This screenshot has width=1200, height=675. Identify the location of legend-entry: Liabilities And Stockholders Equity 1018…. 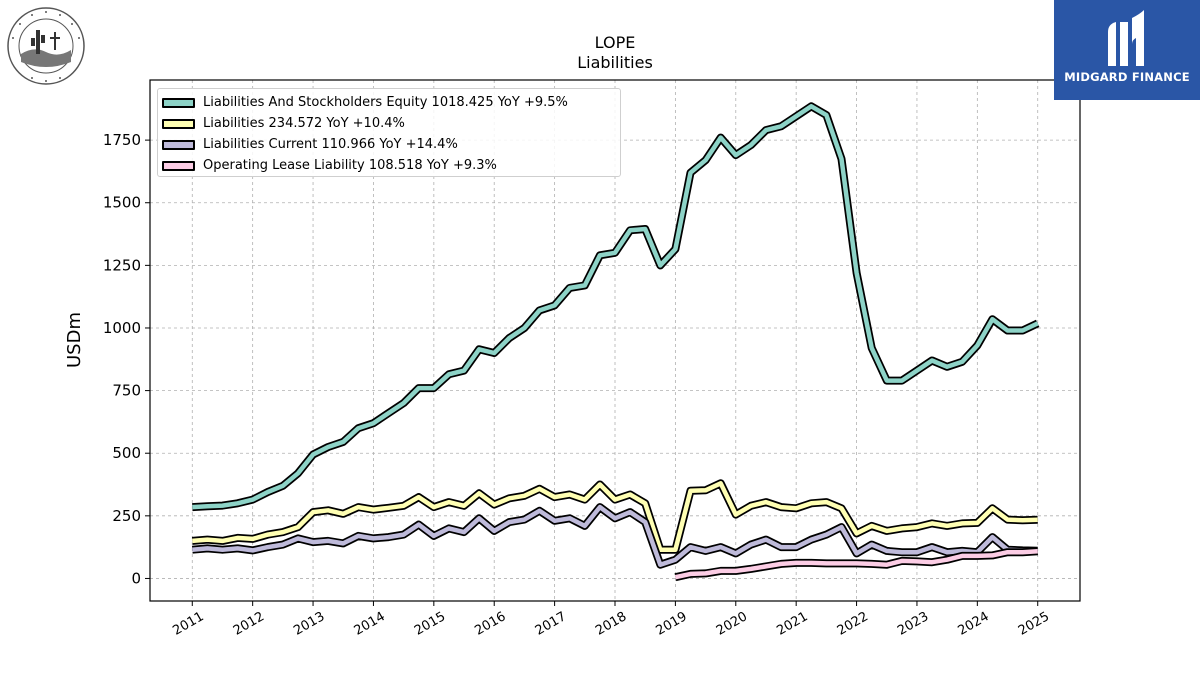
(391, 102).